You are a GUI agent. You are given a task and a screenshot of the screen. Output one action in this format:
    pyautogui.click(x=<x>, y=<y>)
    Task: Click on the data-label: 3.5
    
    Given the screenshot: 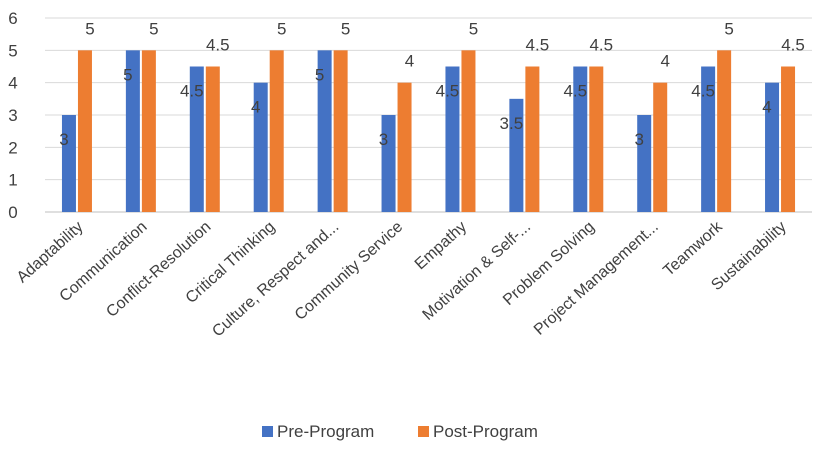 What is the action you would take?
    pyautogui.click(x=512, y=123)
    